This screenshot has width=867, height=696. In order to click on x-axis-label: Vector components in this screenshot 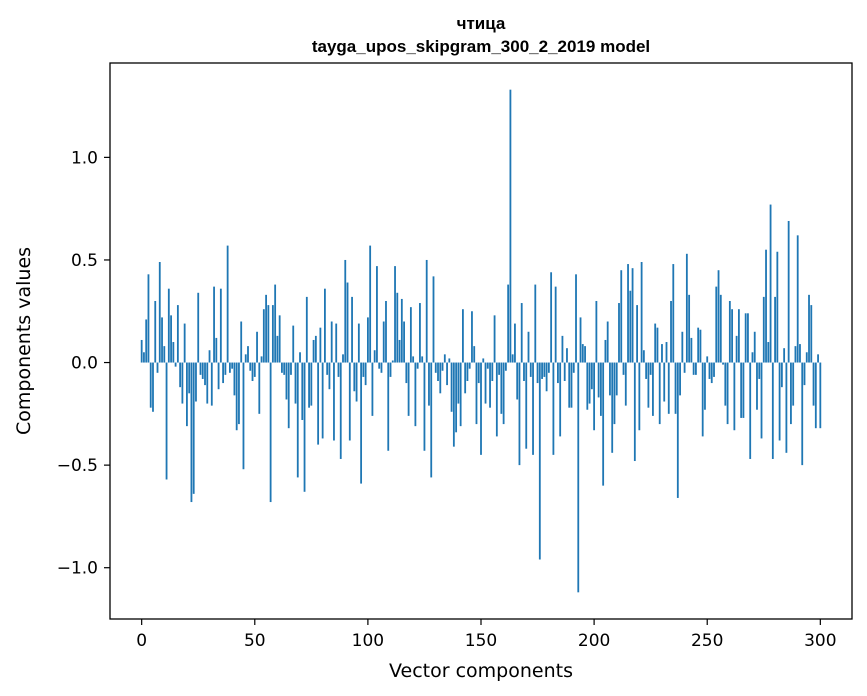, I will do `click(481, 671)`.